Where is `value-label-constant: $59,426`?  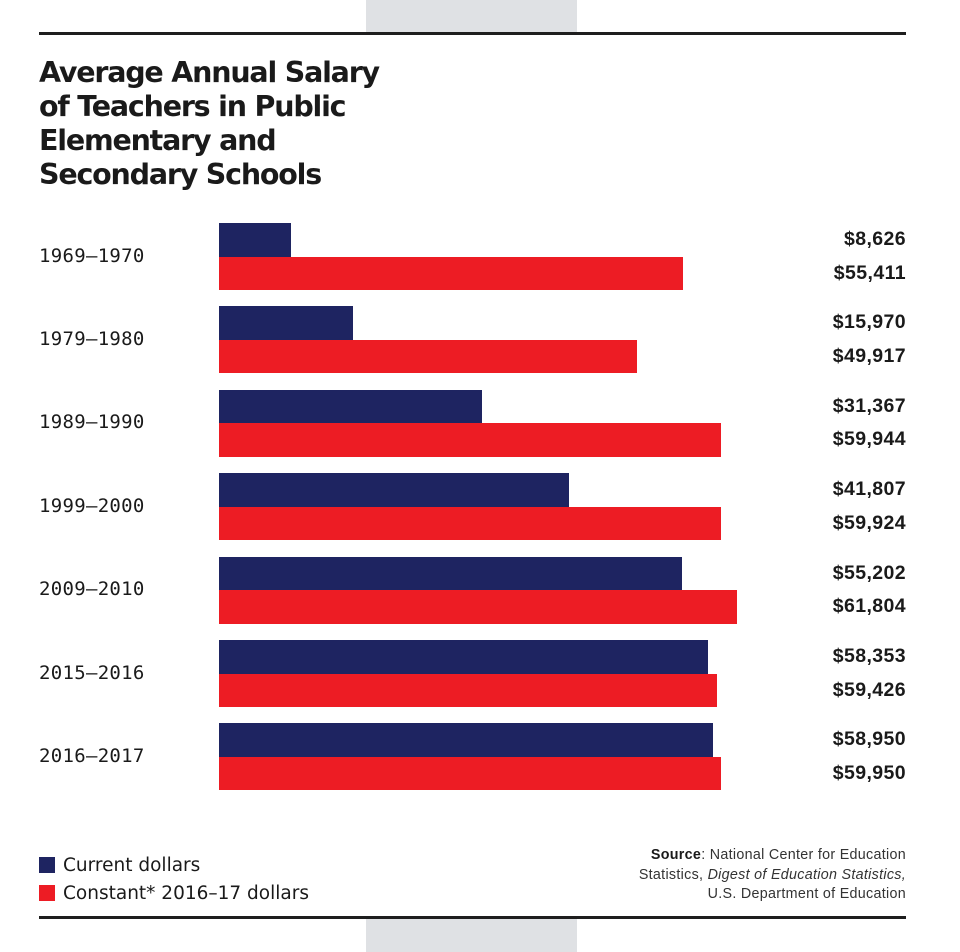
value-label-constant: $59,426 is located at coordinates (869, 689).